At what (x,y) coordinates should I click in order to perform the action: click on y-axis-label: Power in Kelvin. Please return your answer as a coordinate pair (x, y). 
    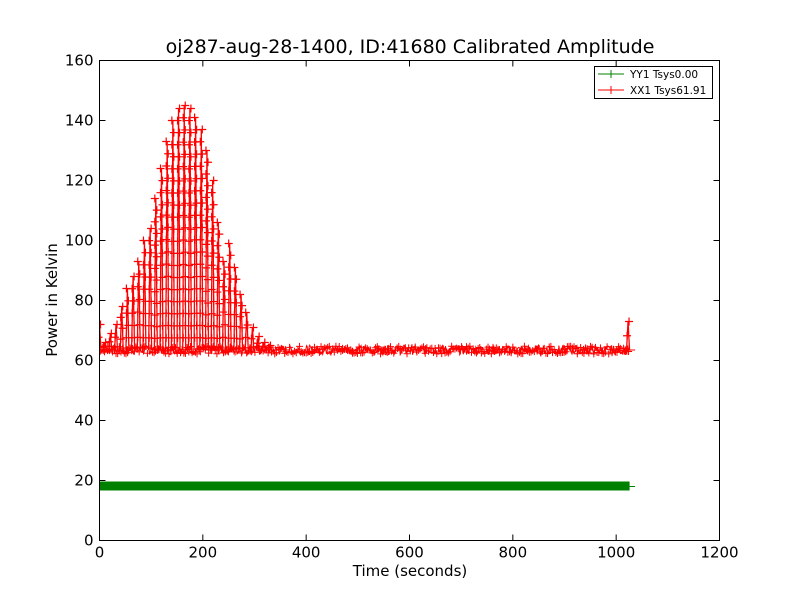
    Looking at the image, I should click on (52, 300).